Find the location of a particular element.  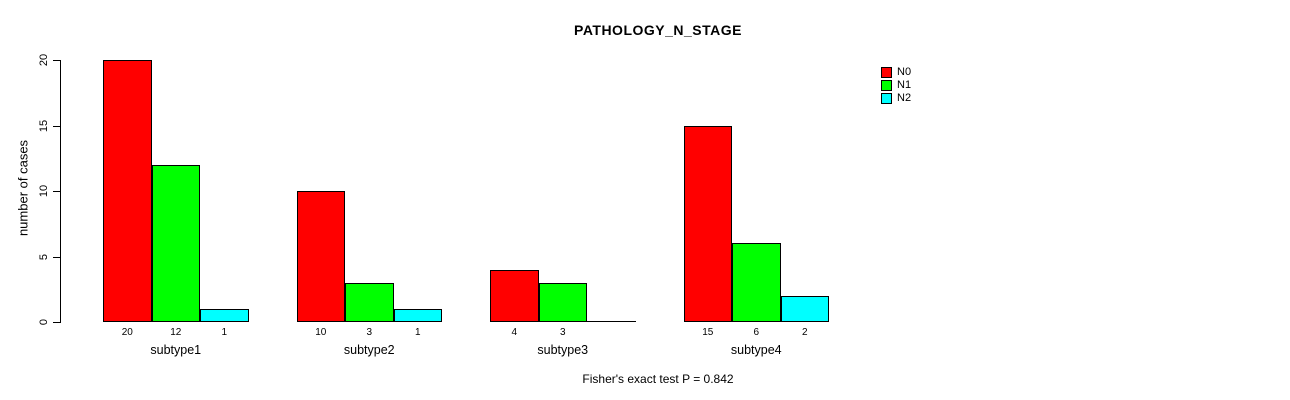

bar-subtype1-N0 is located at coordinates (127, 191).